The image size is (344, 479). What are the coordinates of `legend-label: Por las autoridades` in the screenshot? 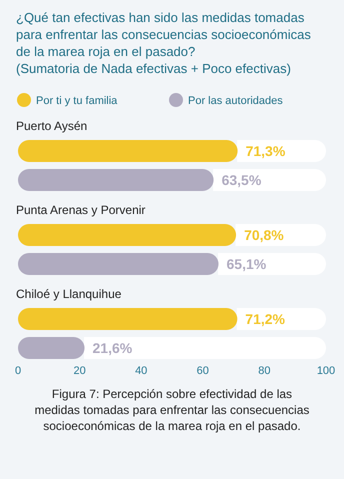 It's located at (236, 101).